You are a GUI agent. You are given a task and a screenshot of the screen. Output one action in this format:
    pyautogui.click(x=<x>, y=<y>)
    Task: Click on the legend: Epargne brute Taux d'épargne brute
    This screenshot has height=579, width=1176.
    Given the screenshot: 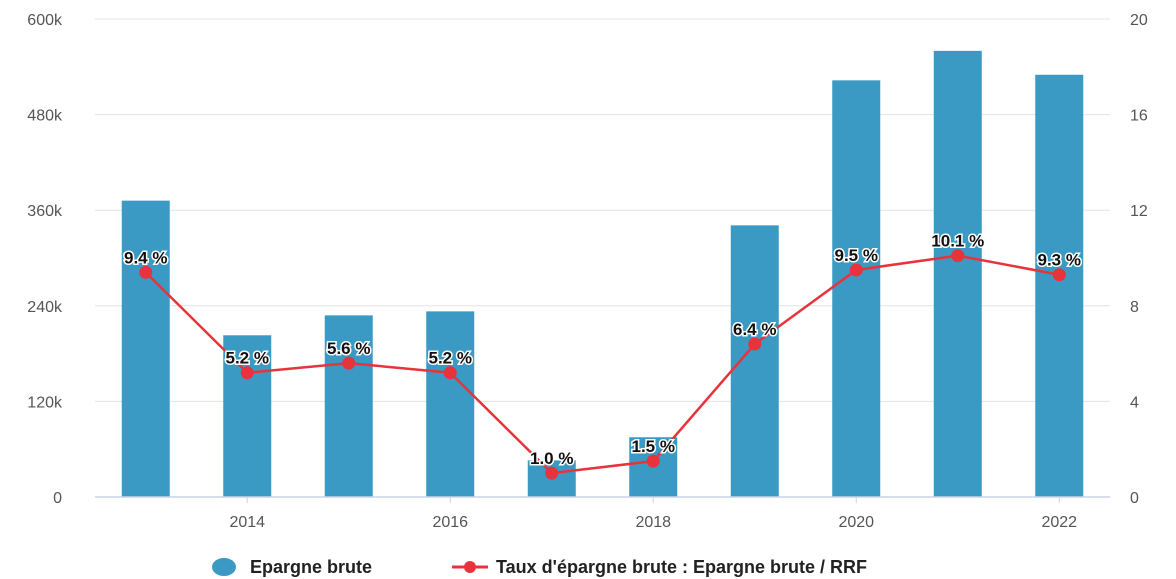 What is the action you would take?
    pyautogui.click(x=539, y=567)
    